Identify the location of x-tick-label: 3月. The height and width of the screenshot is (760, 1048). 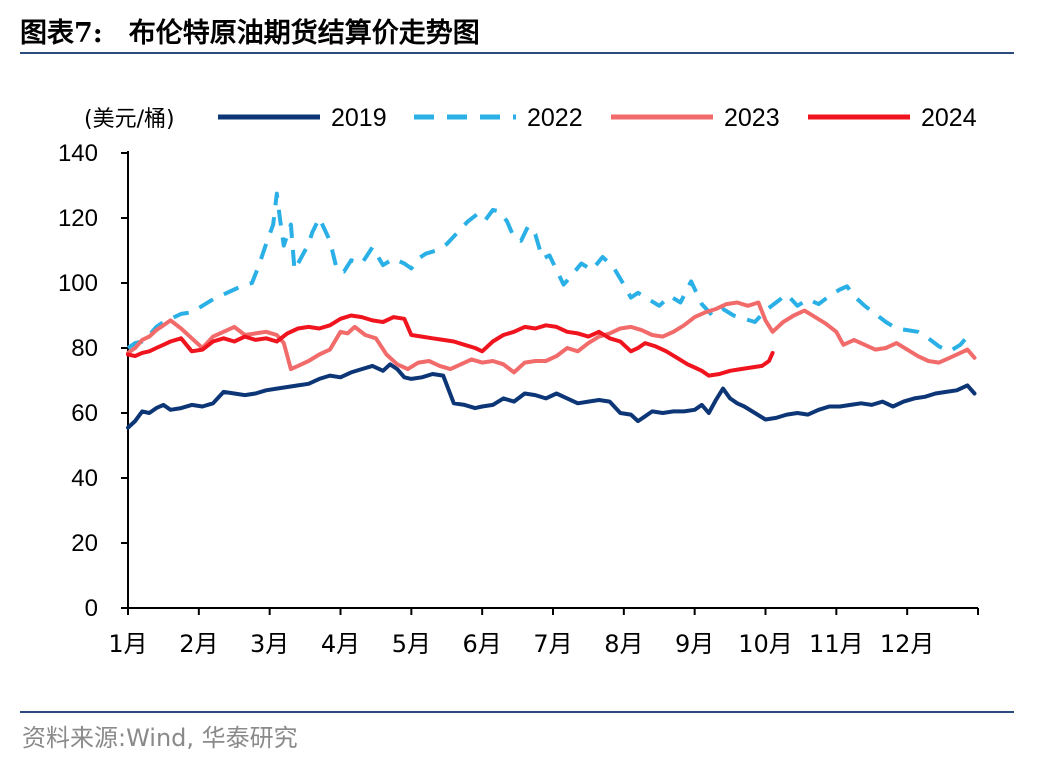
(269, 644).